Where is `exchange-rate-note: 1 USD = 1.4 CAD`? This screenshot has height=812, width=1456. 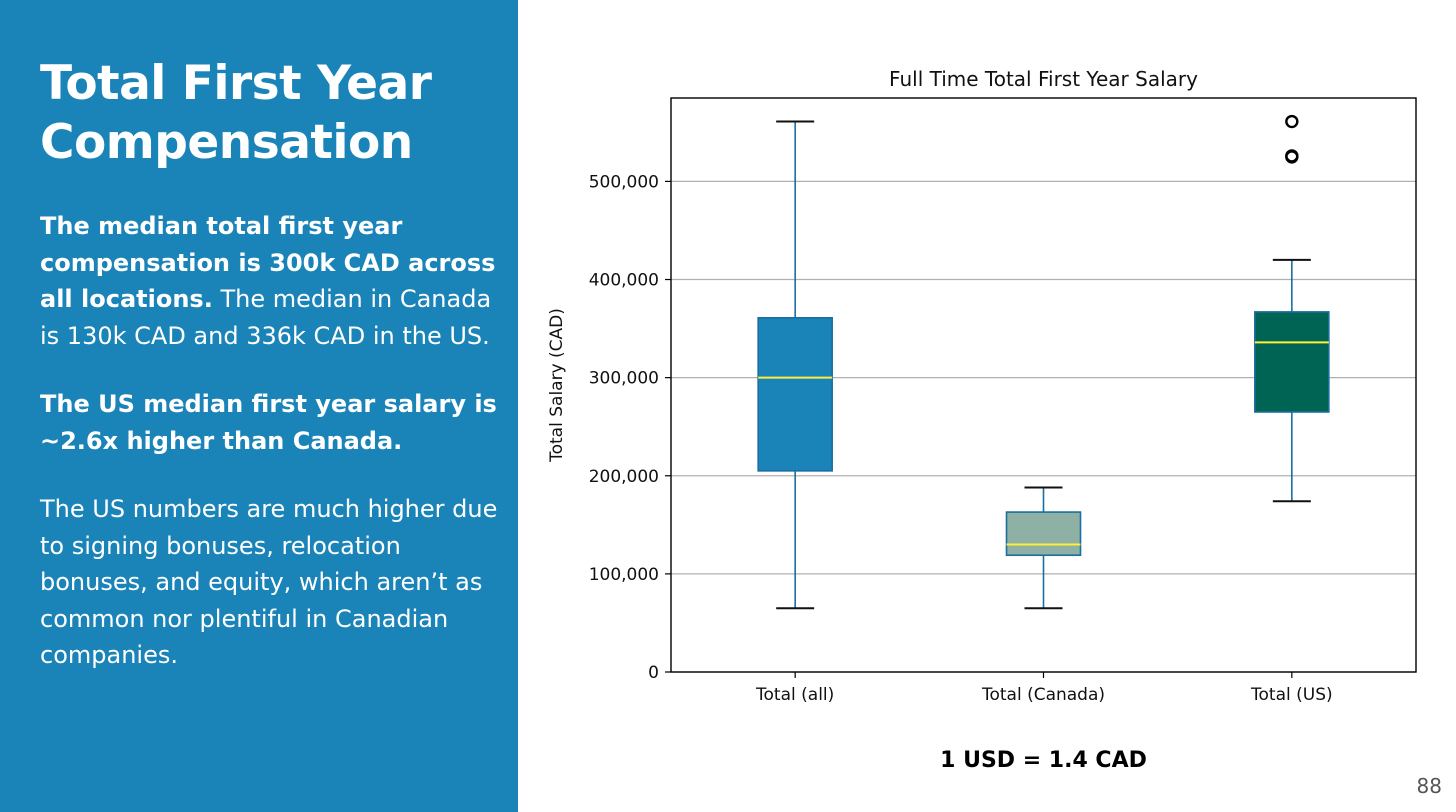
exchange-rate-note: 1 USD = 1.4 CAD is located at coordinates (1043, 760).